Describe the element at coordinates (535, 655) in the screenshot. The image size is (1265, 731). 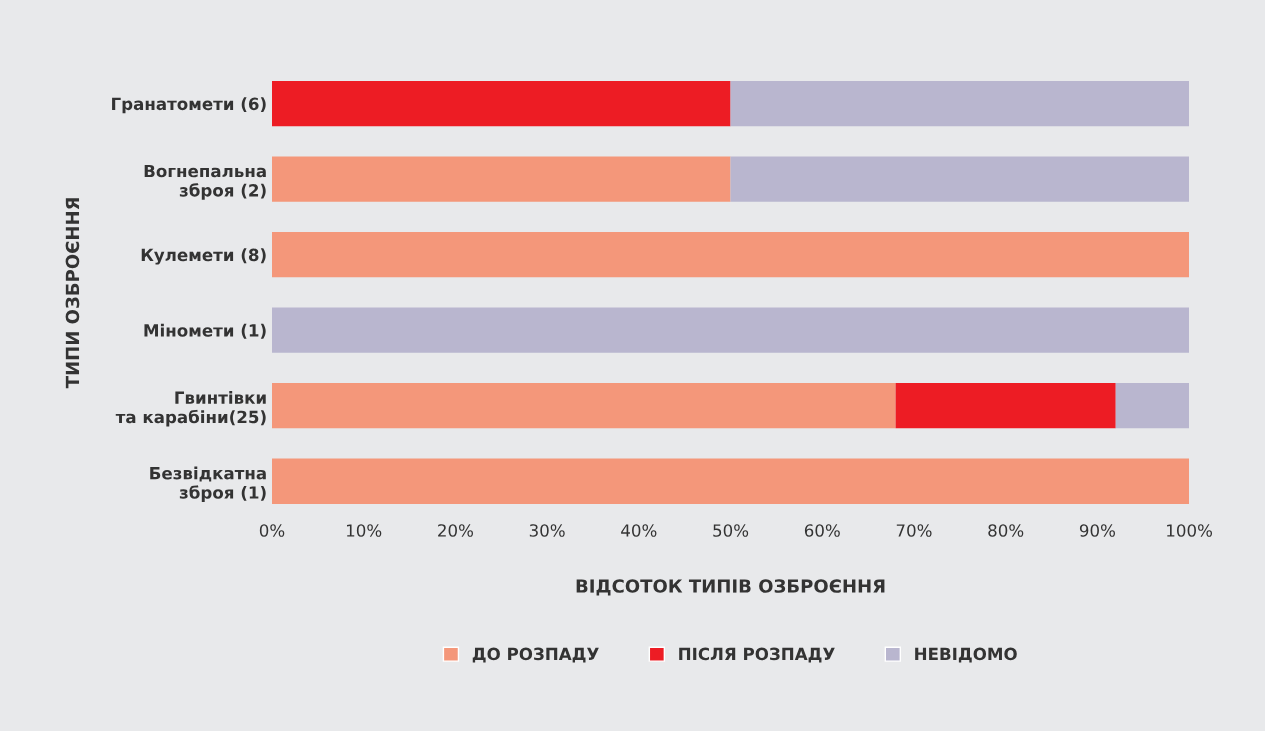
I see `legend-label: ДО РОЗПАДУ` at that location.